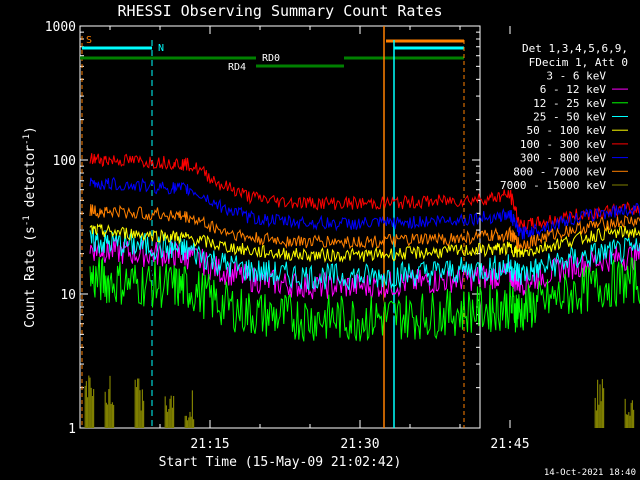 This screenshot has width=640, height=480. Describe the element at coordinates (553, 185) in the screenshot. I see `legend-entry: 7000 - 15000 keV` at that location.